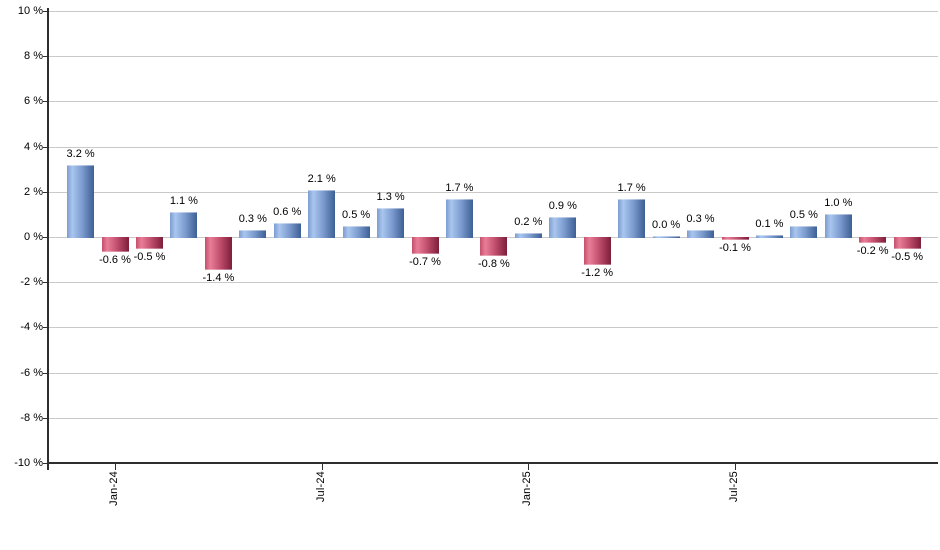 The height and width of the screenshot is (550, 940). What do you see at coordinates (492, 463) in the screenshot?
I see `x-axis-line` at bounding box center [492, 463].